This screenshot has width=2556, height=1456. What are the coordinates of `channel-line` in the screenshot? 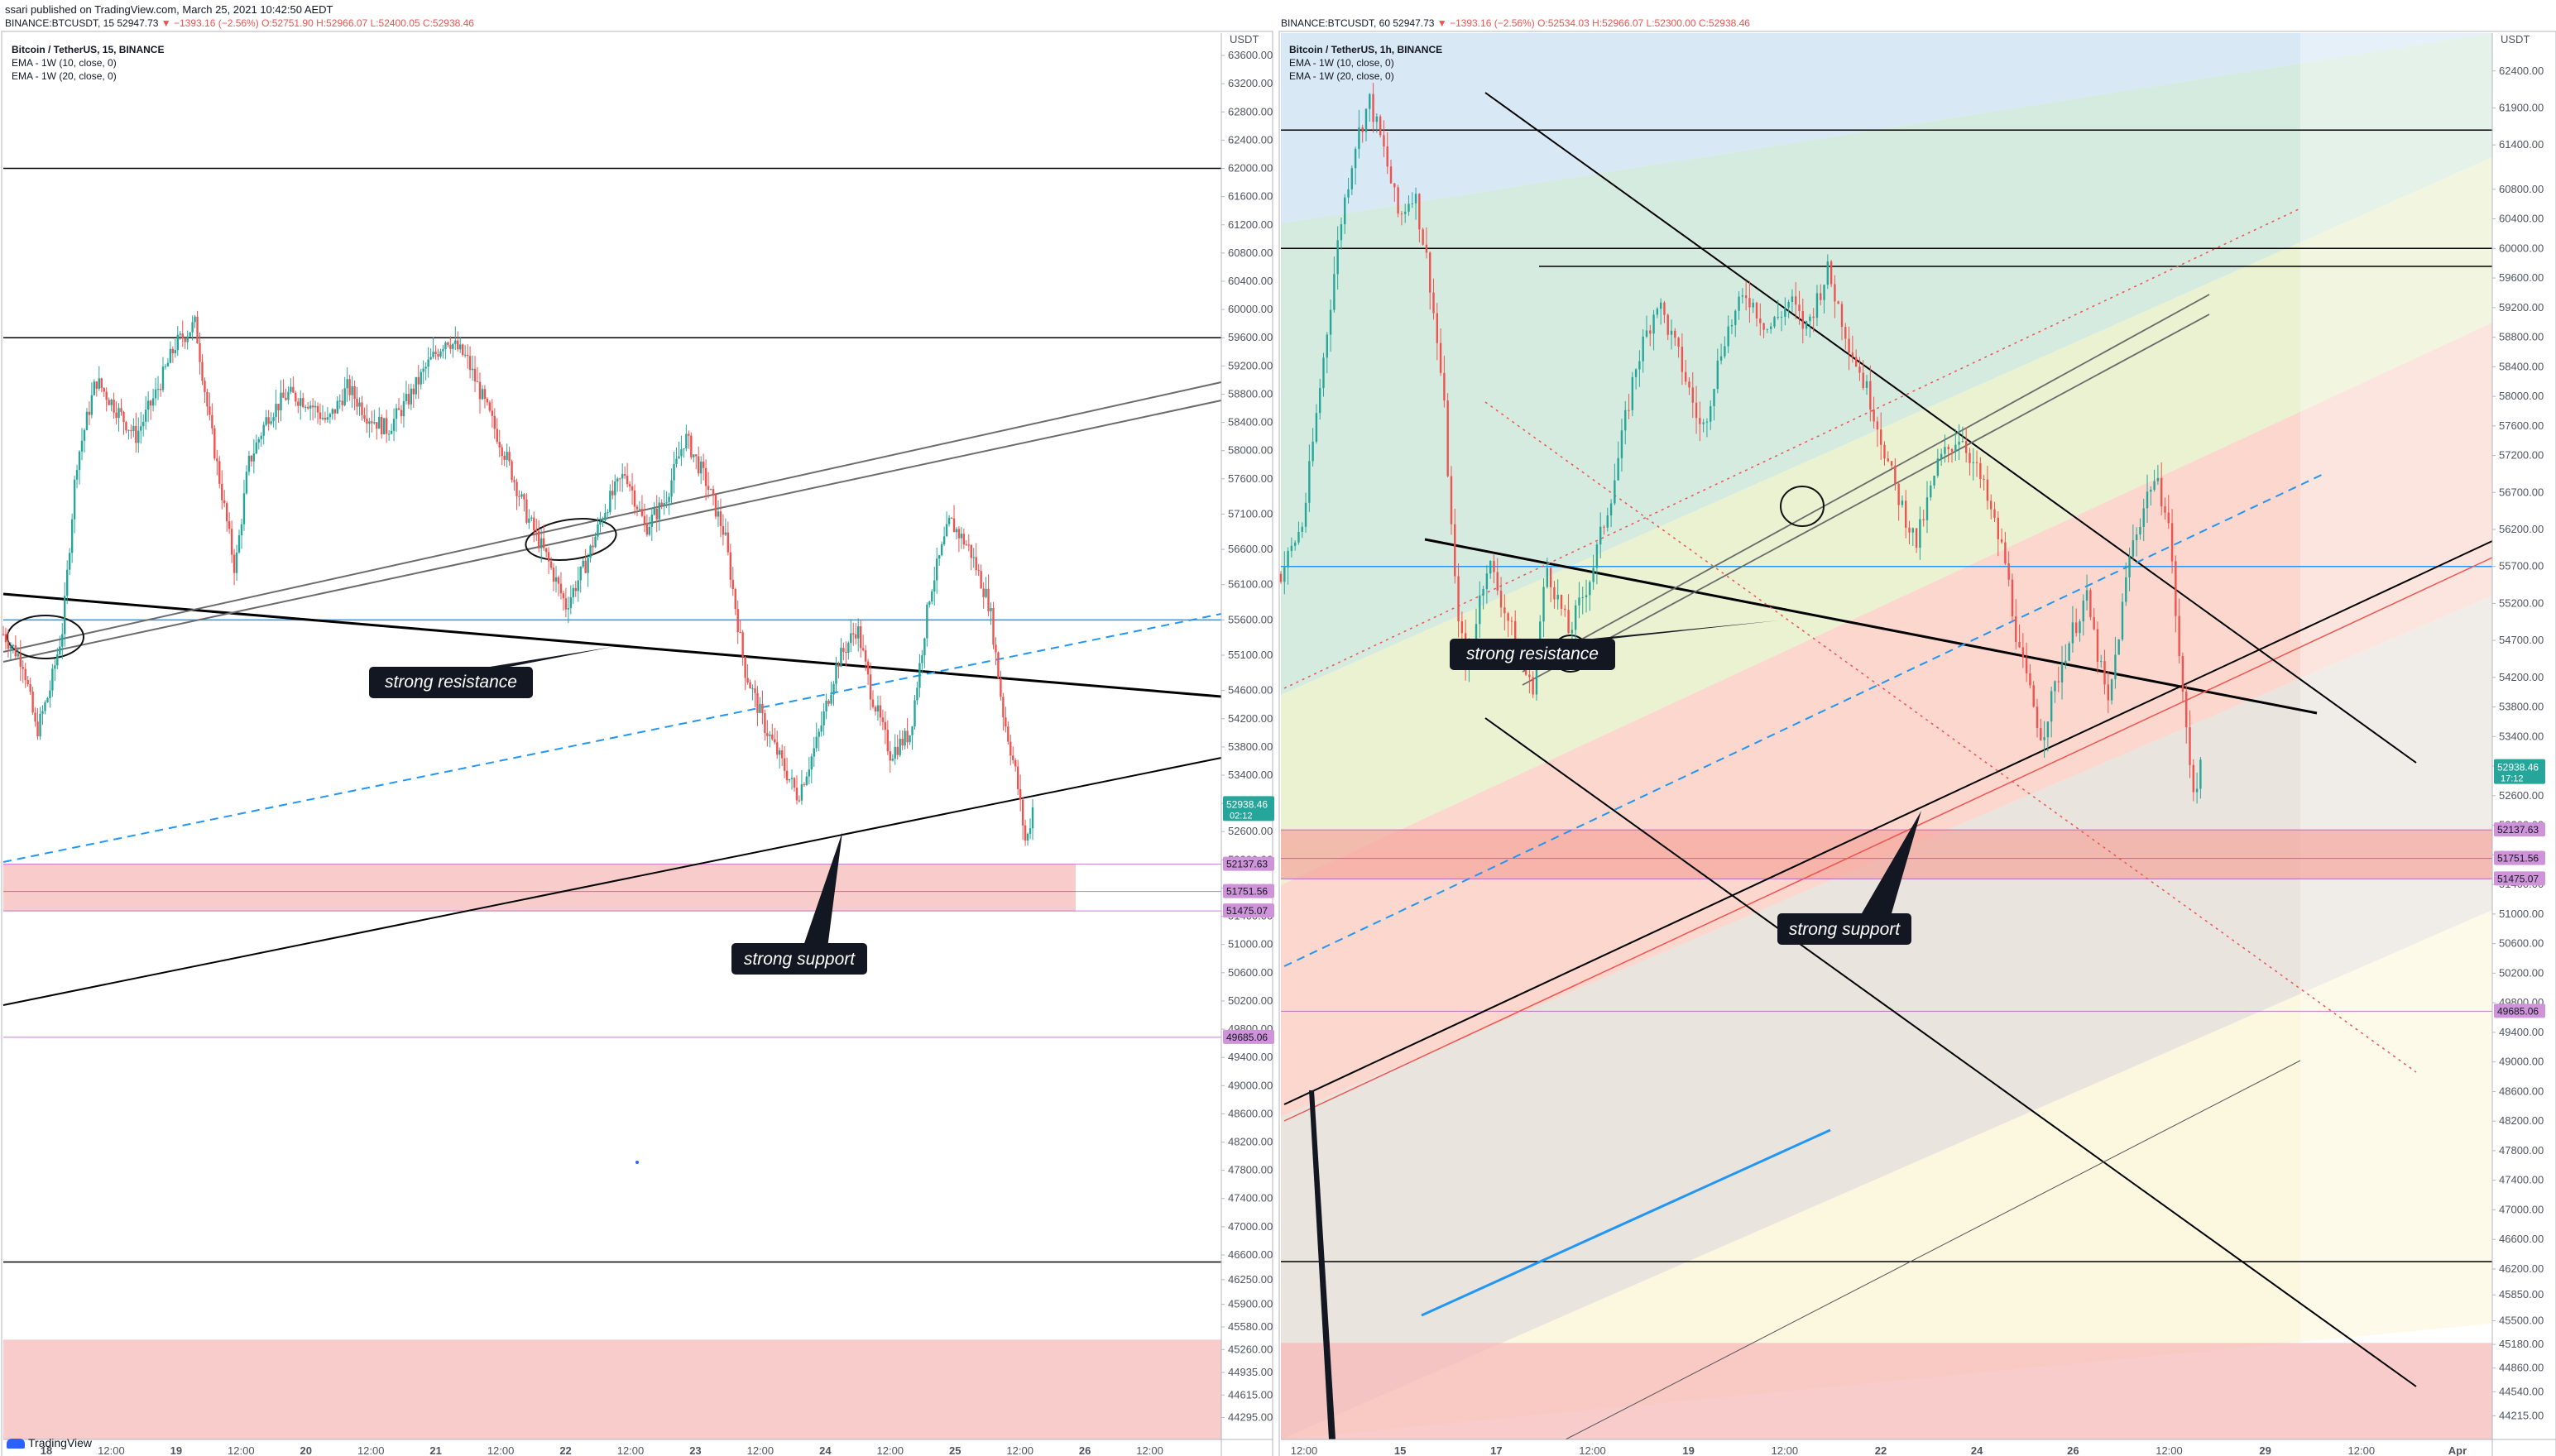 It's located at (1866, 500).